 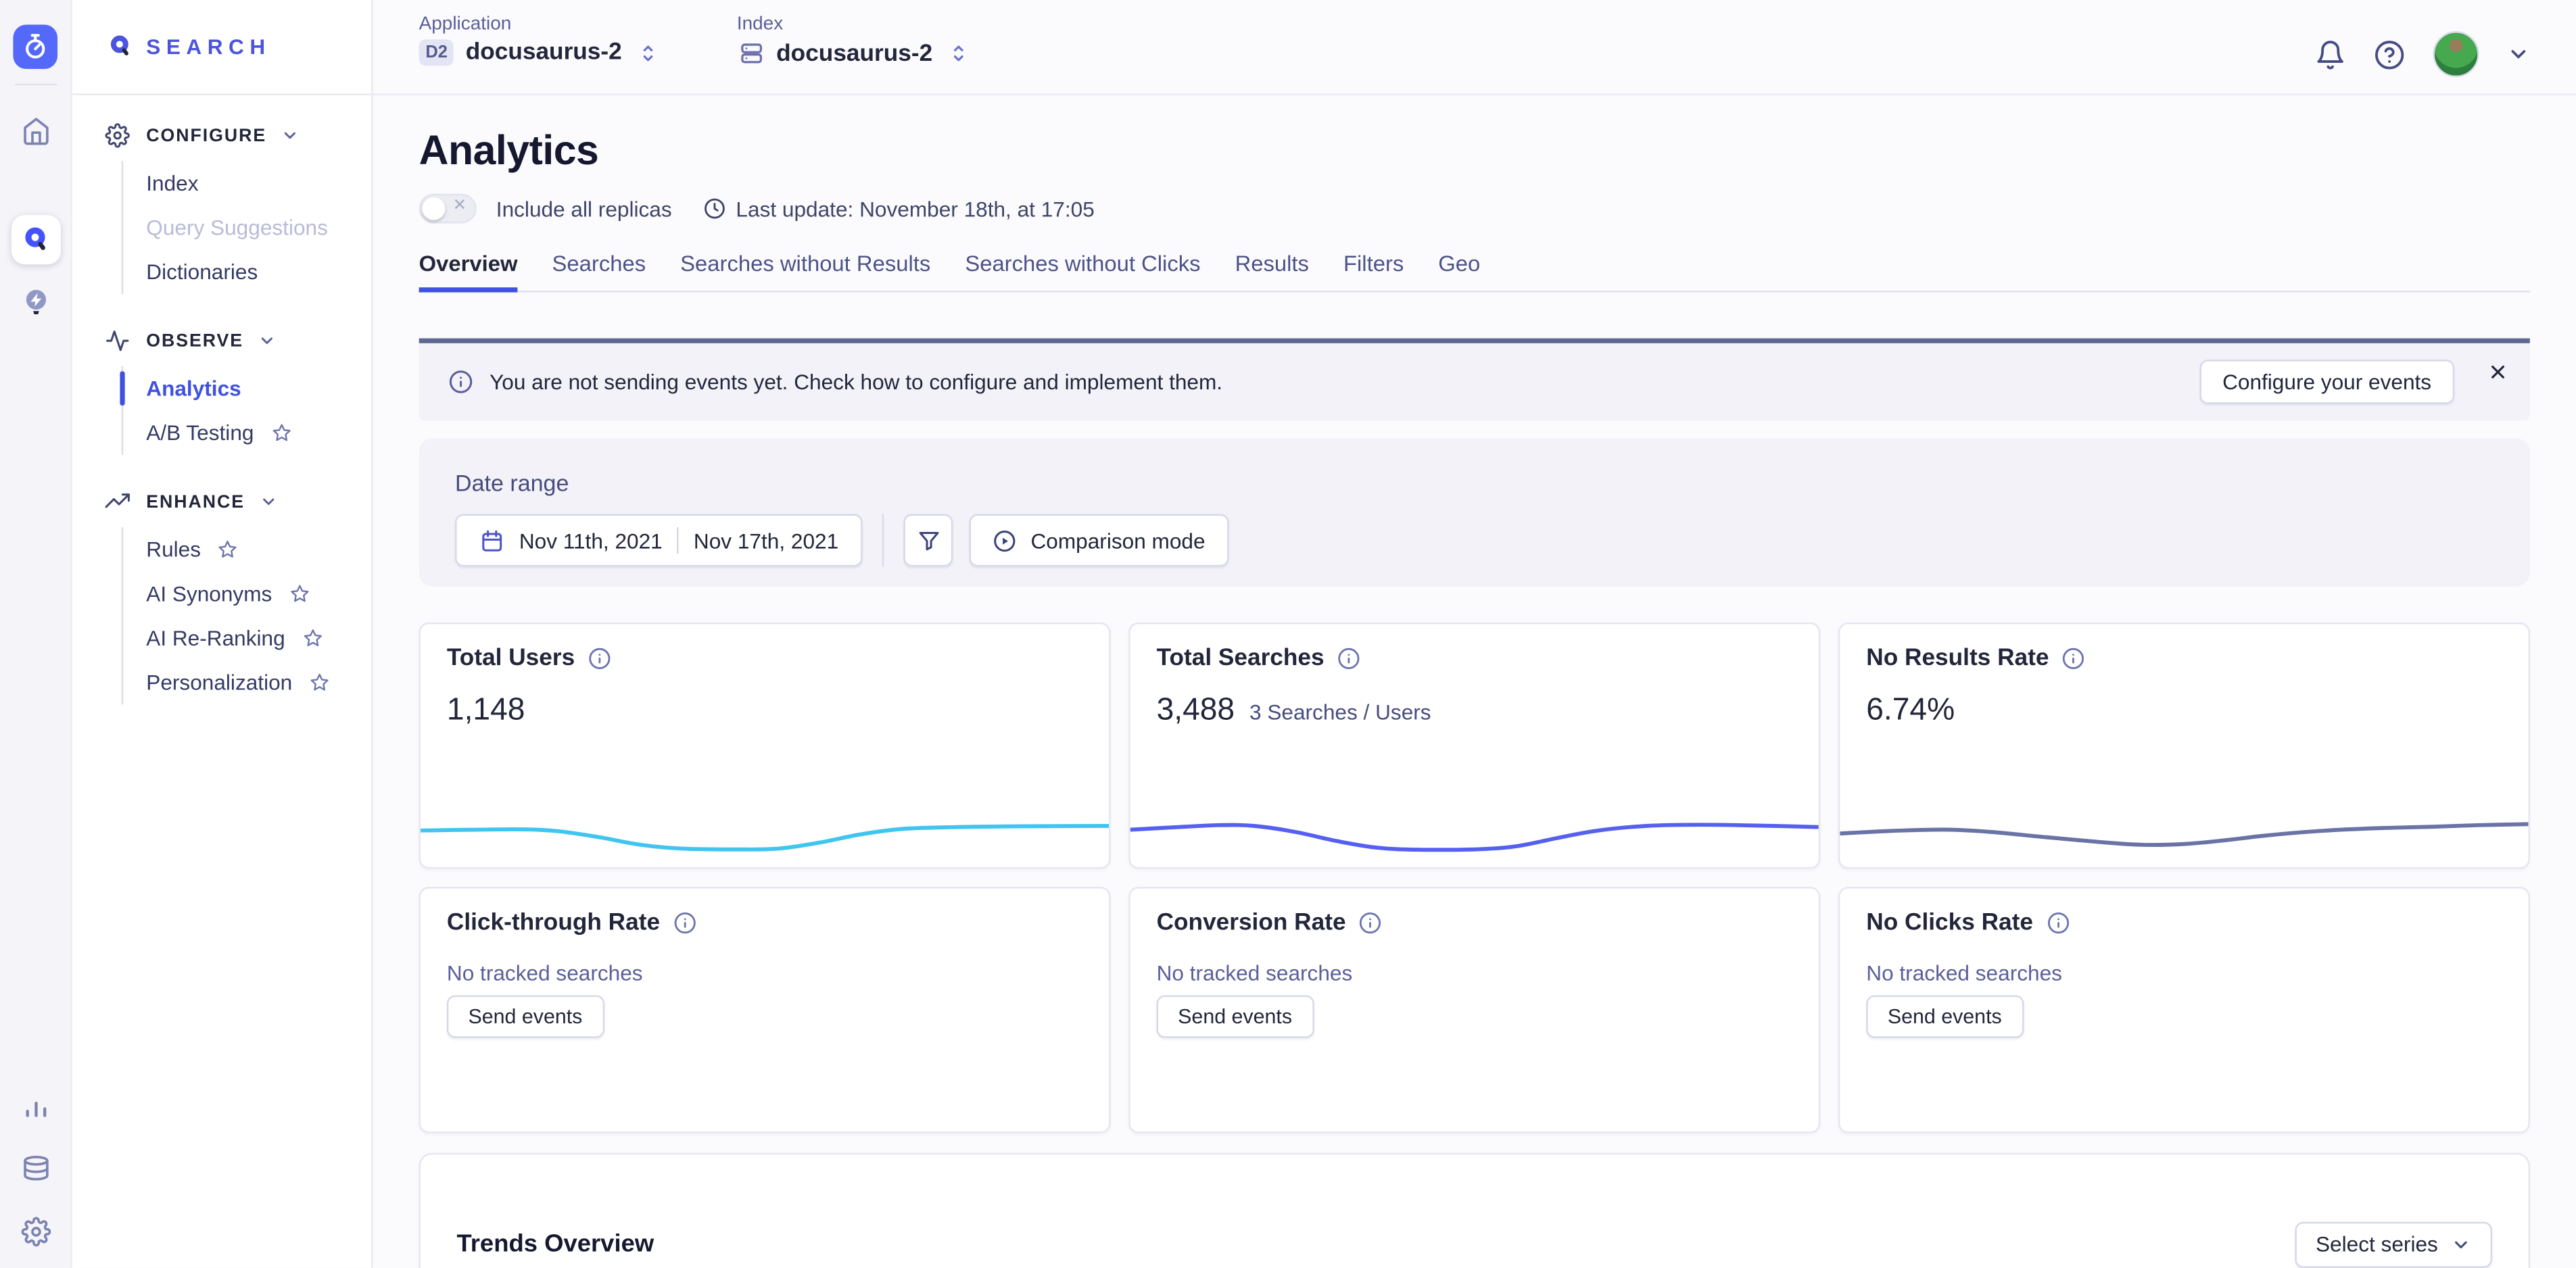 What do you see at coordinates (247, 432) in the screenshot?
I see `sidebar-item-a-b-testing: A/B Testing` at bounding box center [247, 432].